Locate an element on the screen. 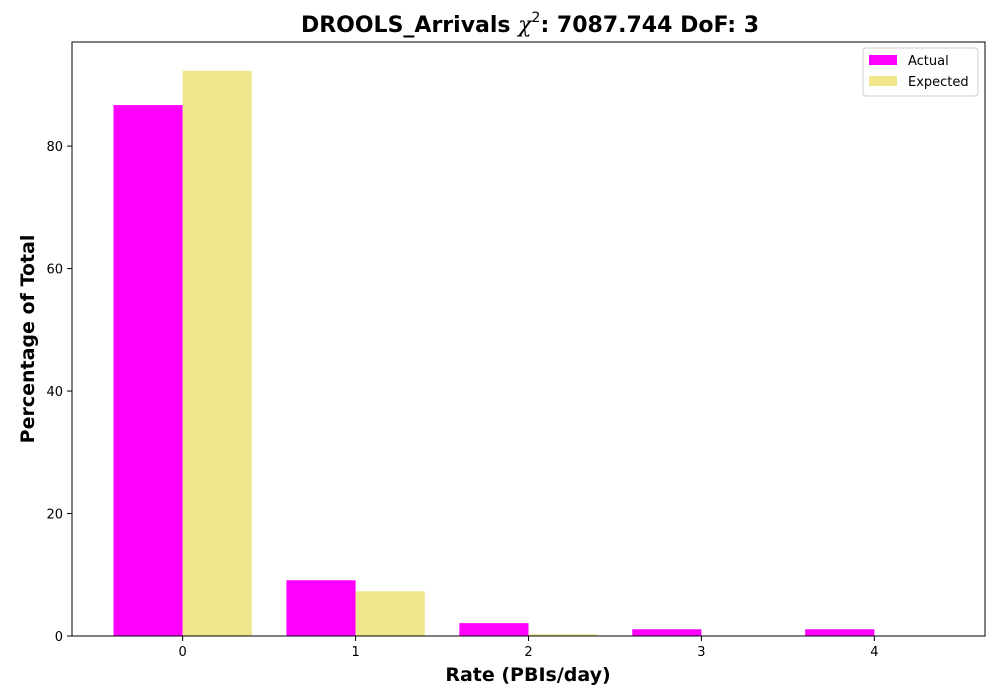 This screenshot has height=700, width=1000. y-tick-label: 40 is located at coordinates (54, 392).